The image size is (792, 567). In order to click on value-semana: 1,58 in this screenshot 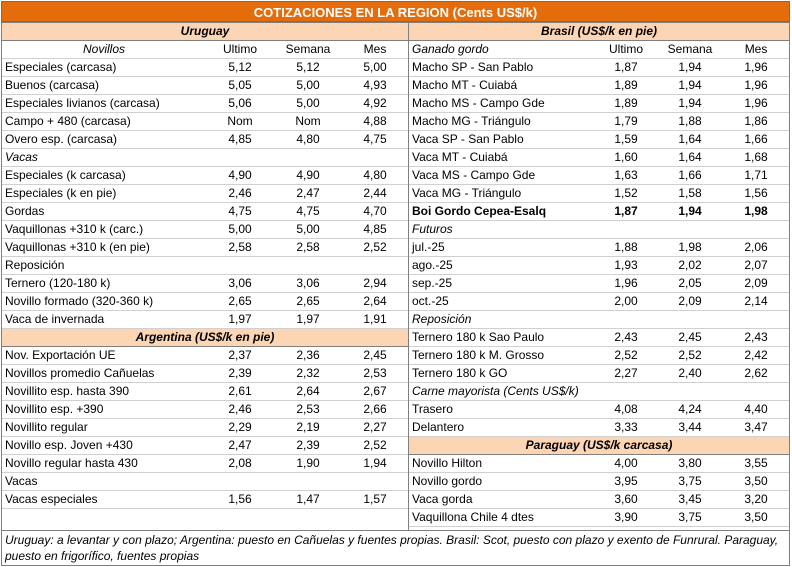, I will do `click(690, 193)`.